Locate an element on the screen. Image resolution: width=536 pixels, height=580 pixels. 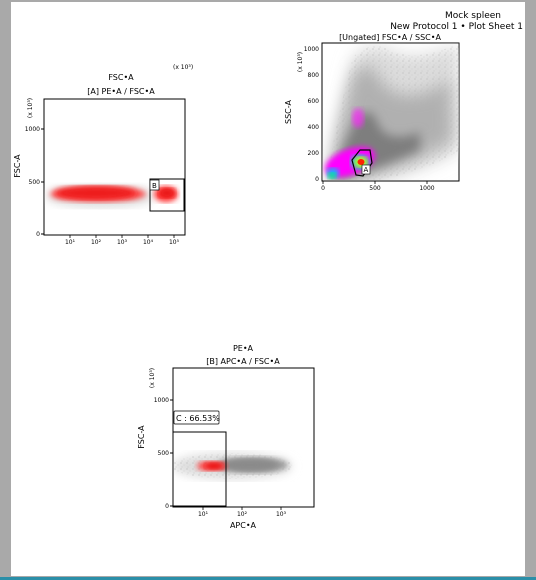
plot3-population is located at coordinates (233, 466).